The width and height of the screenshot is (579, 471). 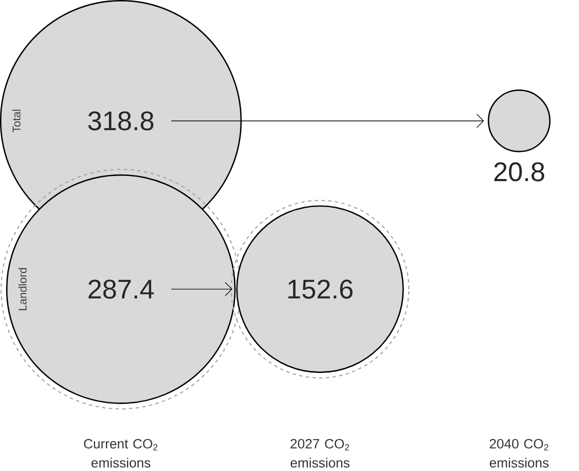 What do you see at coordinates (121, 120) in the screenshot?
I see `data-label: 318.8` at bounding box center [121, 120].